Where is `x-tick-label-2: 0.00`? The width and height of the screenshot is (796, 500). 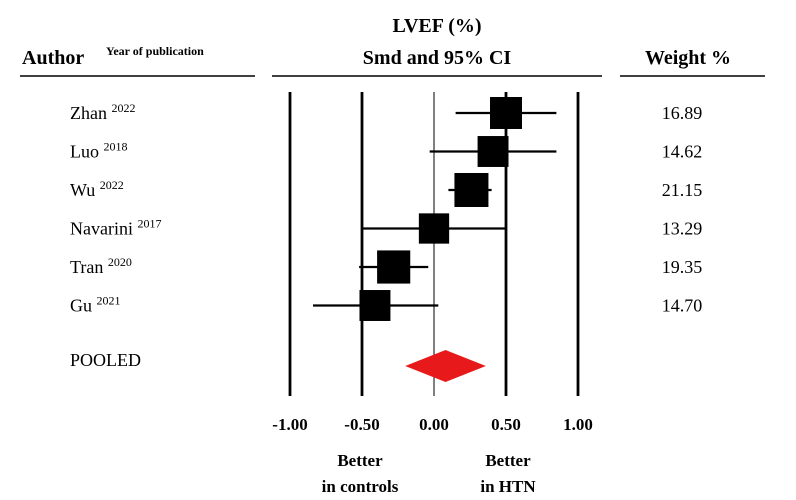
x-tick-label-2: 0.00 is located at coordinates (434, 424).